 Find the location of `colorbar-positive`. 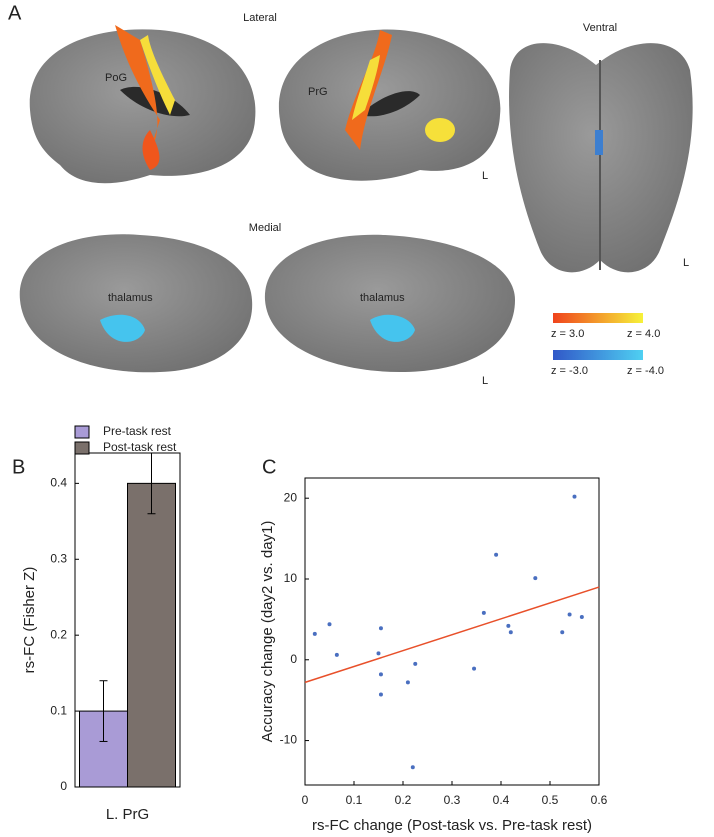

colorbar-positive is located at coordinates (598, 318).